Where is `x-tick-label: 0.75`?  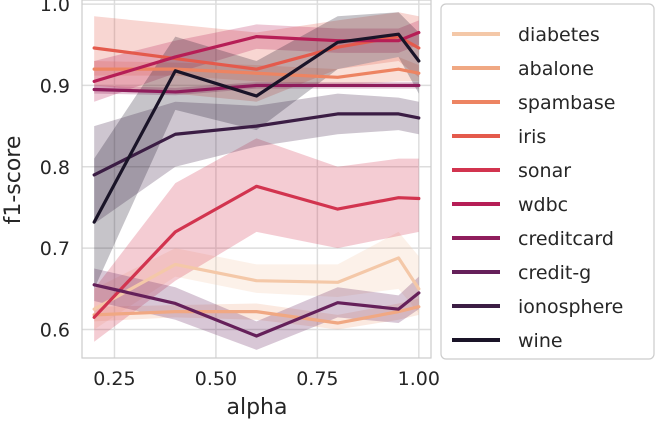 x-tick-label: 0.75 is located at coordinates (317, 379).